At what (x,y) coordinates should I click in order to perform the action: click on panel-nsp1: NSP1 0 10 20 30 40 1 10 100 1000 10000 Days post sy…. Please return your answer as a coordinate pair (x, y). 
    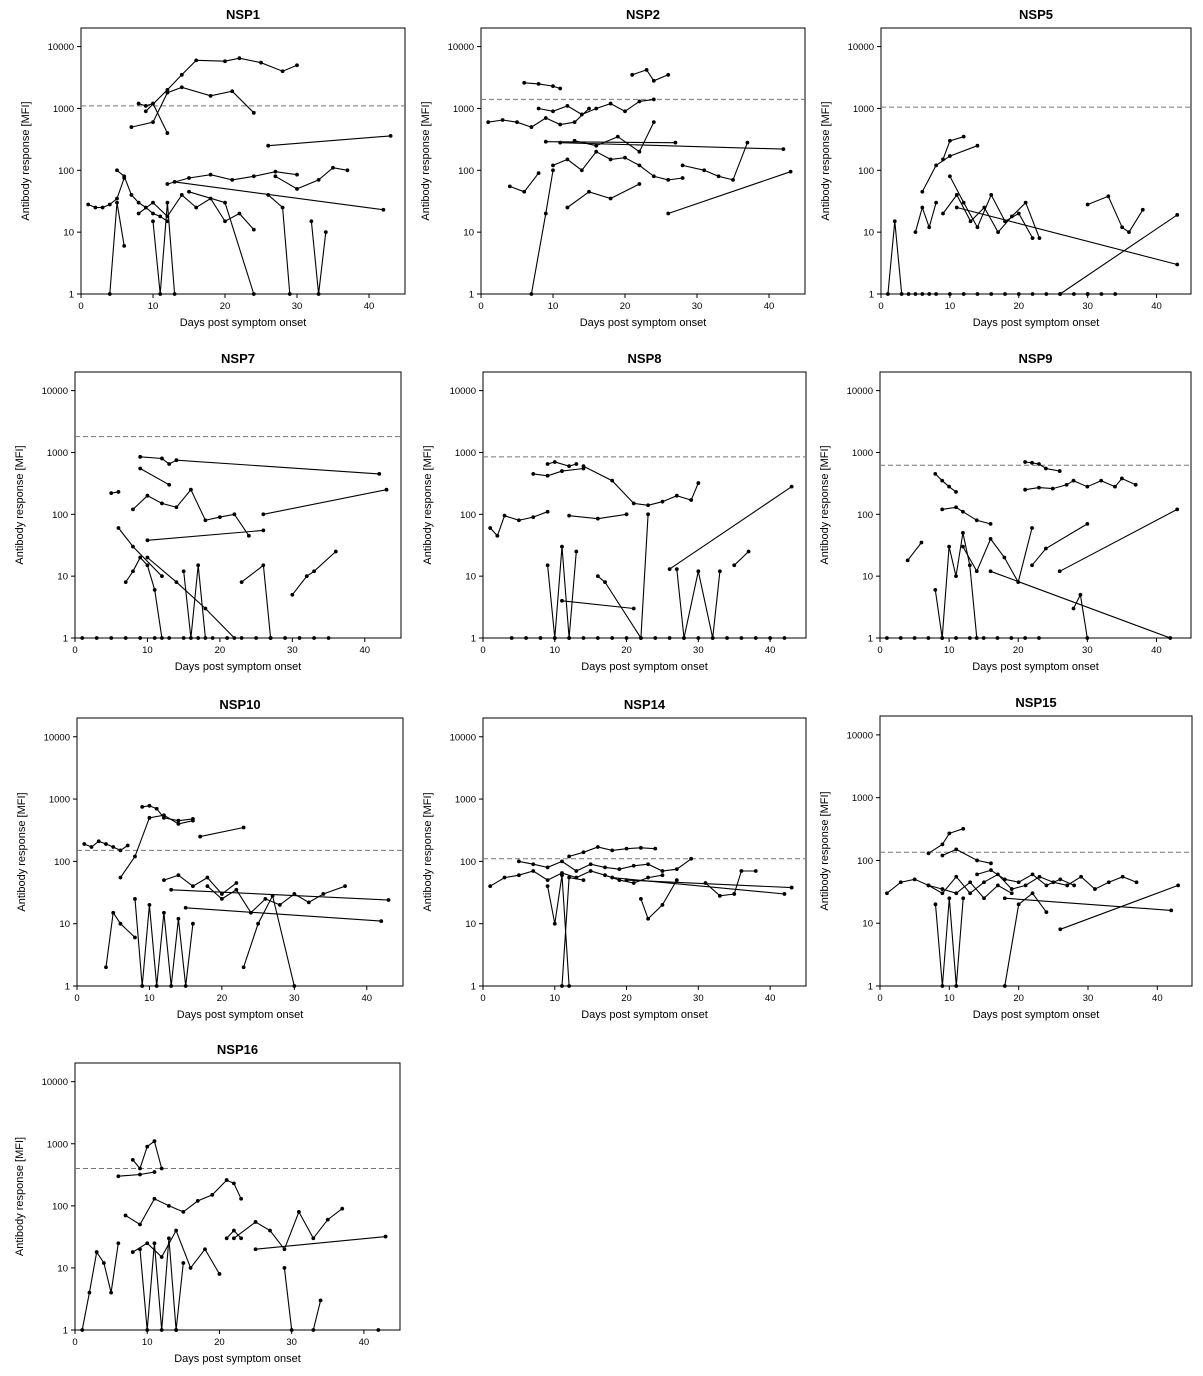
    Looking at the image, I should click on (213, 168).